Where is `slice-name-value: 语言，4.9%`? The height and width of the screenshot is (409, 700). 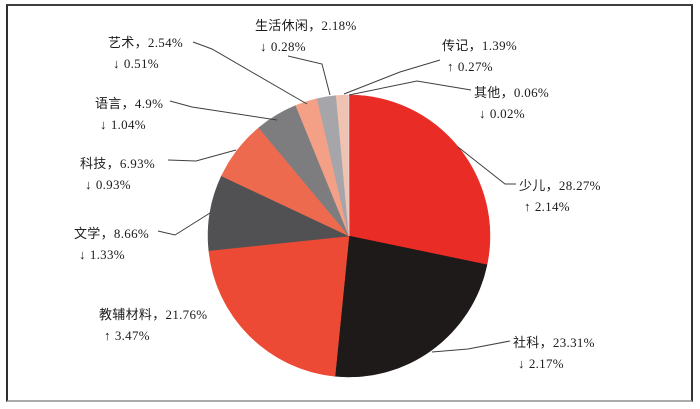
slice-name-value: 语言，4.9% is located at coordinates (129, 103).